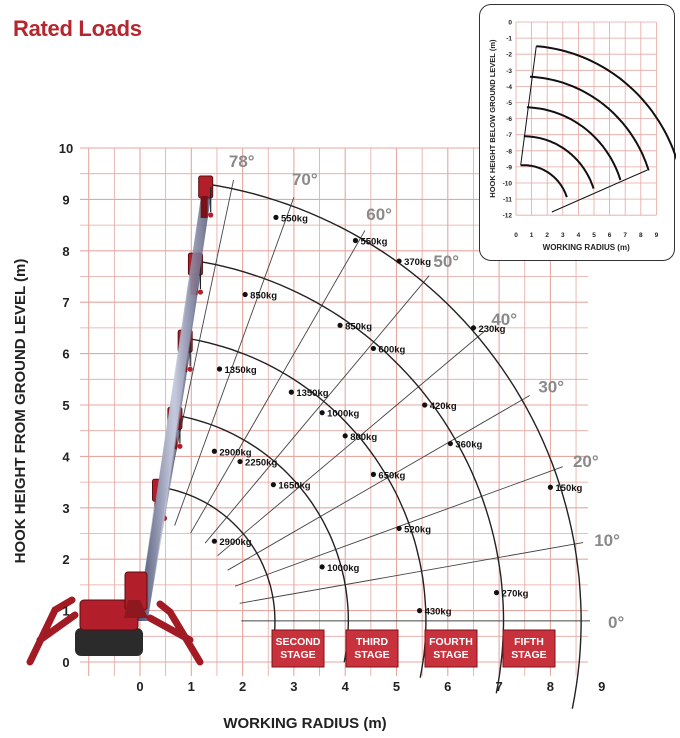 This screenshot has width=680, height=738. I want to click on inset-y-tick: -4, so click(509, 87).